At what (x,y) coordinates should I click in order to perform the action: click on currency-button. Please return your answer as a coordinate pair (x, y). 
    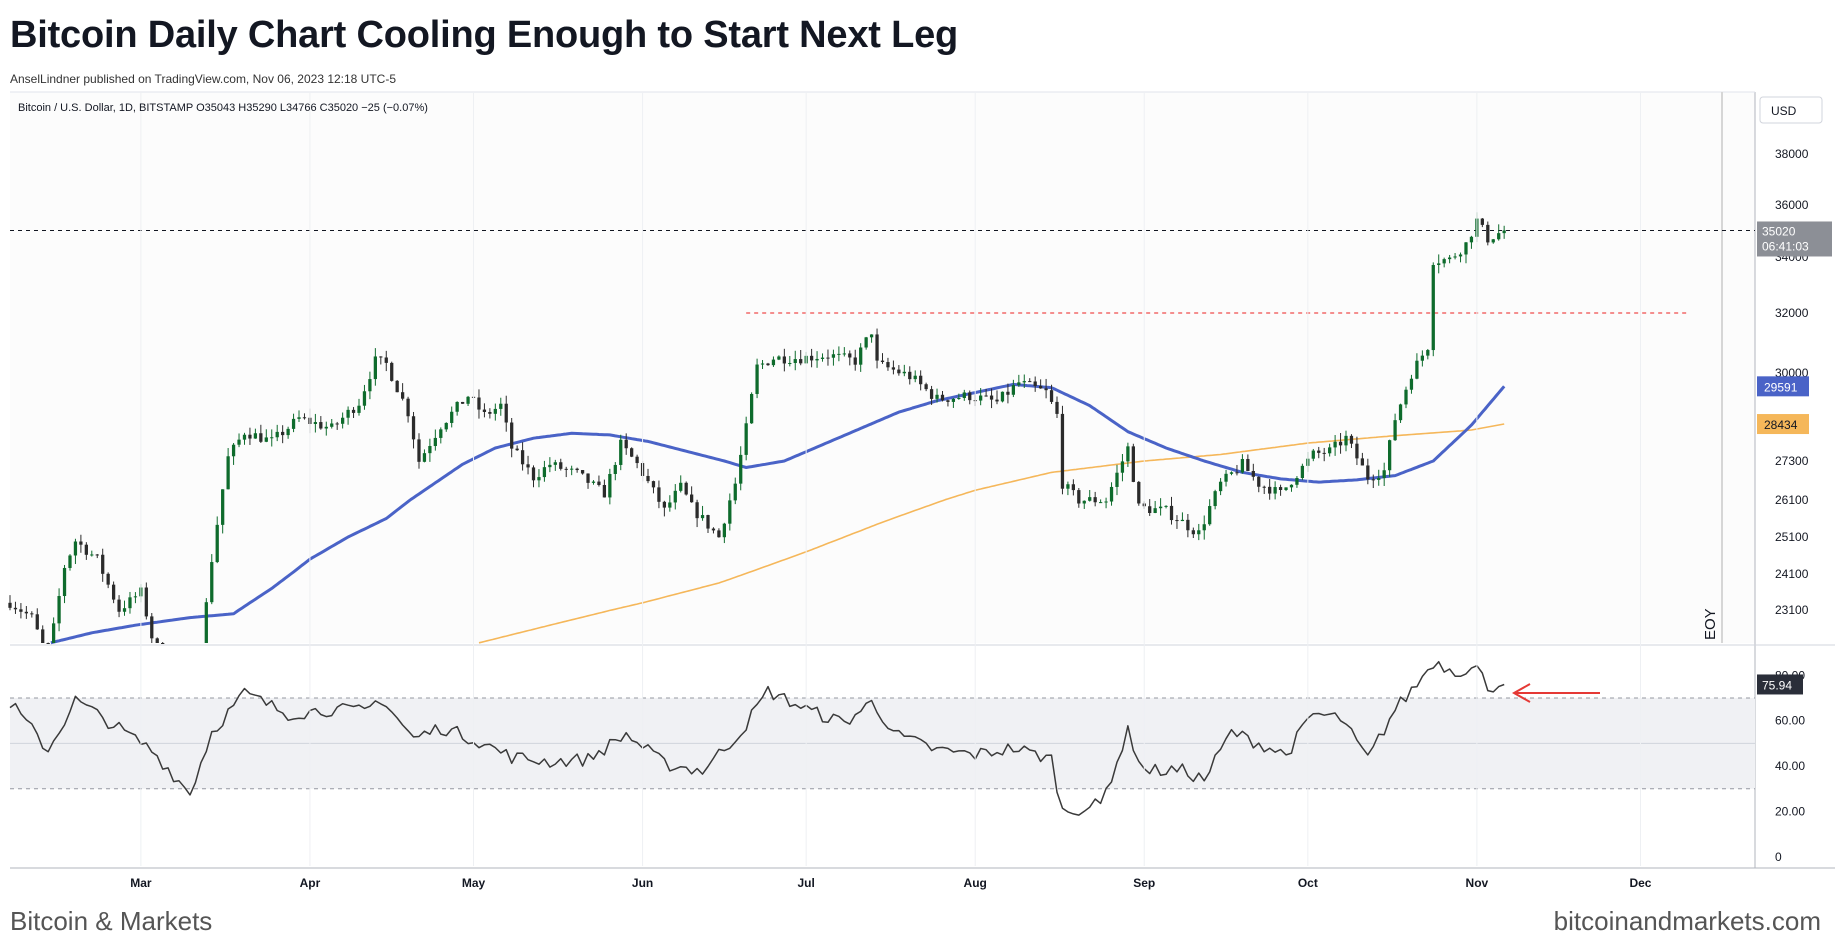
    Looking at the image, I should click on (1791, 110).